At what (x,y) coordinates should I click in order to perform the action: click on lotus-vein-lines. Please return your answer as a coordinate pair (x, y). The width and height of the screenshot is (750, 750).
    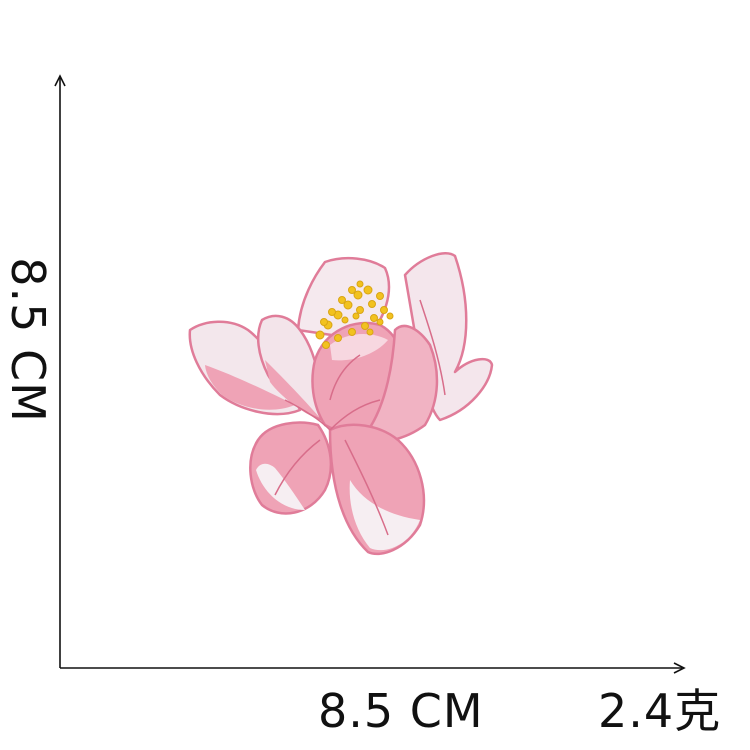
    Looking at the image, I should click on (360, 417).